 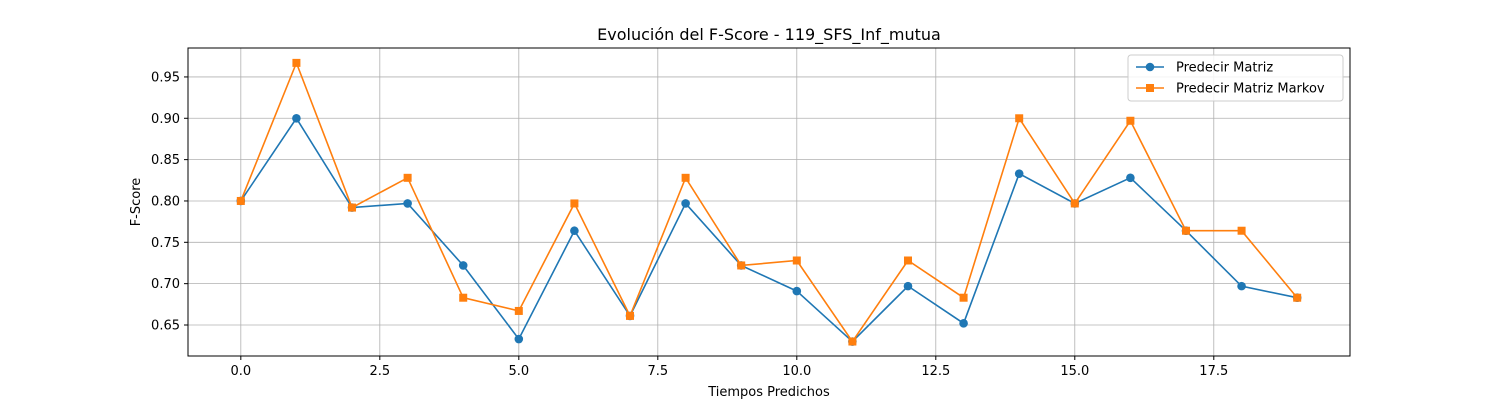 I want to click on x-axis-label: Tiempos Predichos, so click(x=768, y=392).